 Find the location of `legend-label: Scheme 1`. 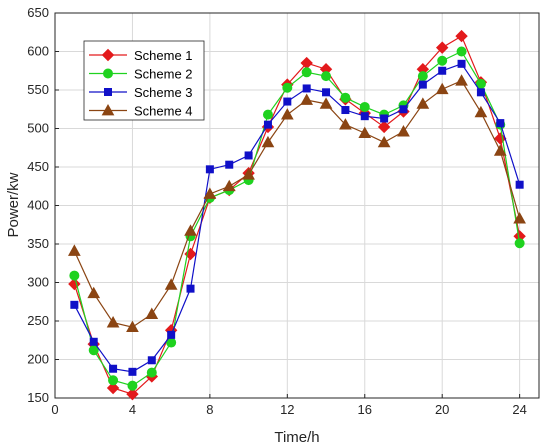

legend-label: Scheme 1 is located at coordinates (163, 55).